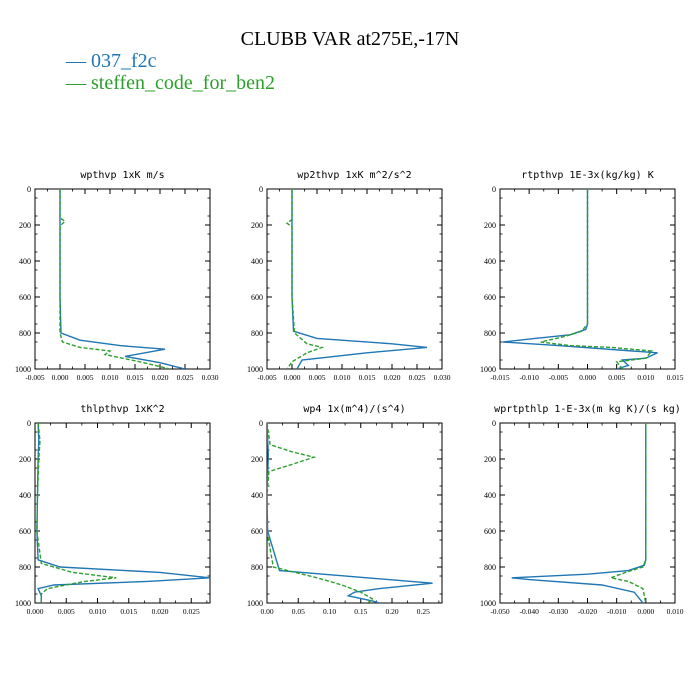 This screenshot has width=700, height=700. I want to click on panel-4-frame, so click(122, 513).